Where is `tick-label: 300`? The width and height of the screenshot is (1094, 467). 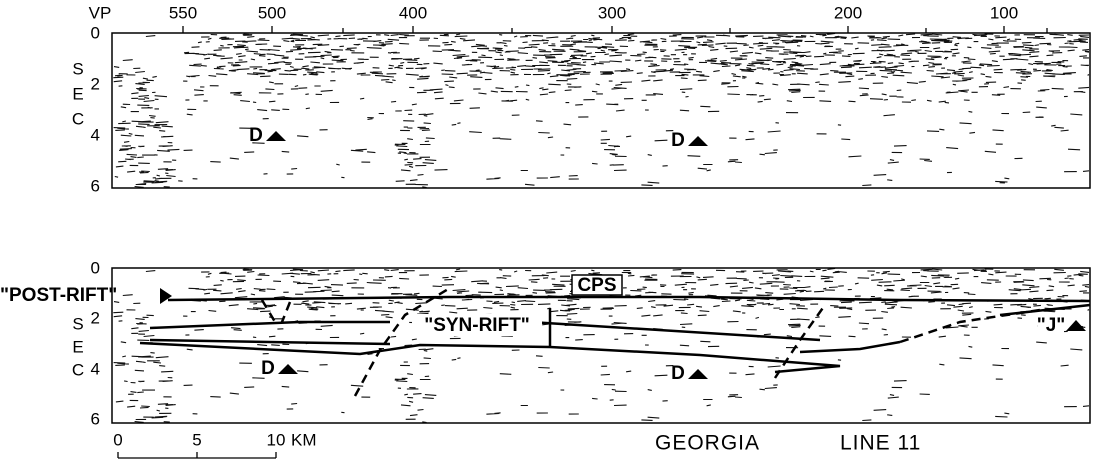 tick-label: 300 is located at coordinates (612, 12).